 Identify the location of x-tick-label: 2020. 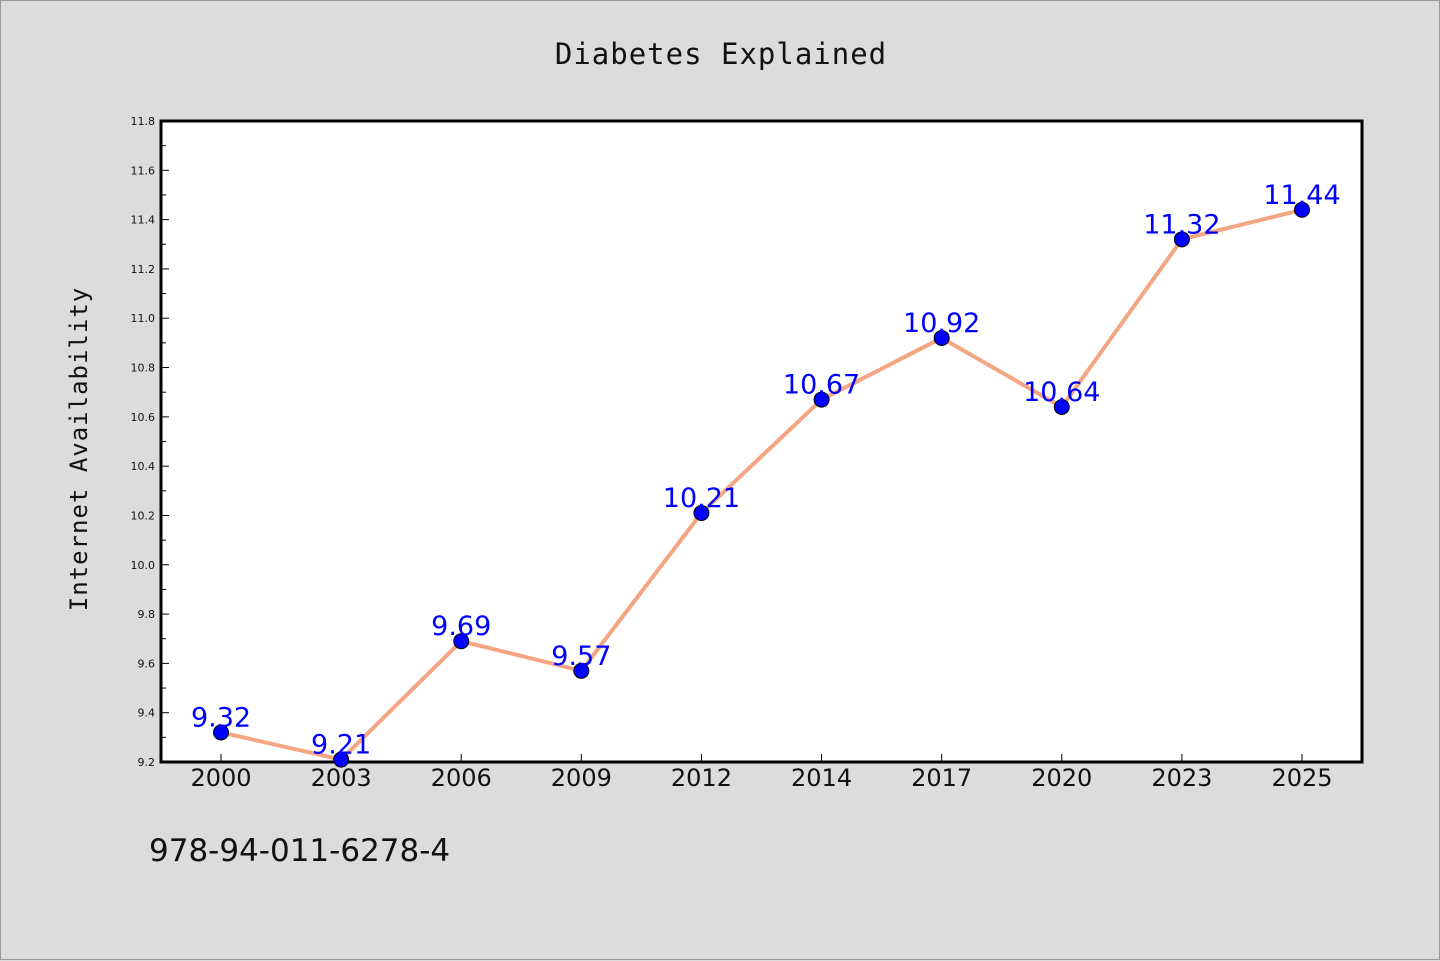
(1061, 778).